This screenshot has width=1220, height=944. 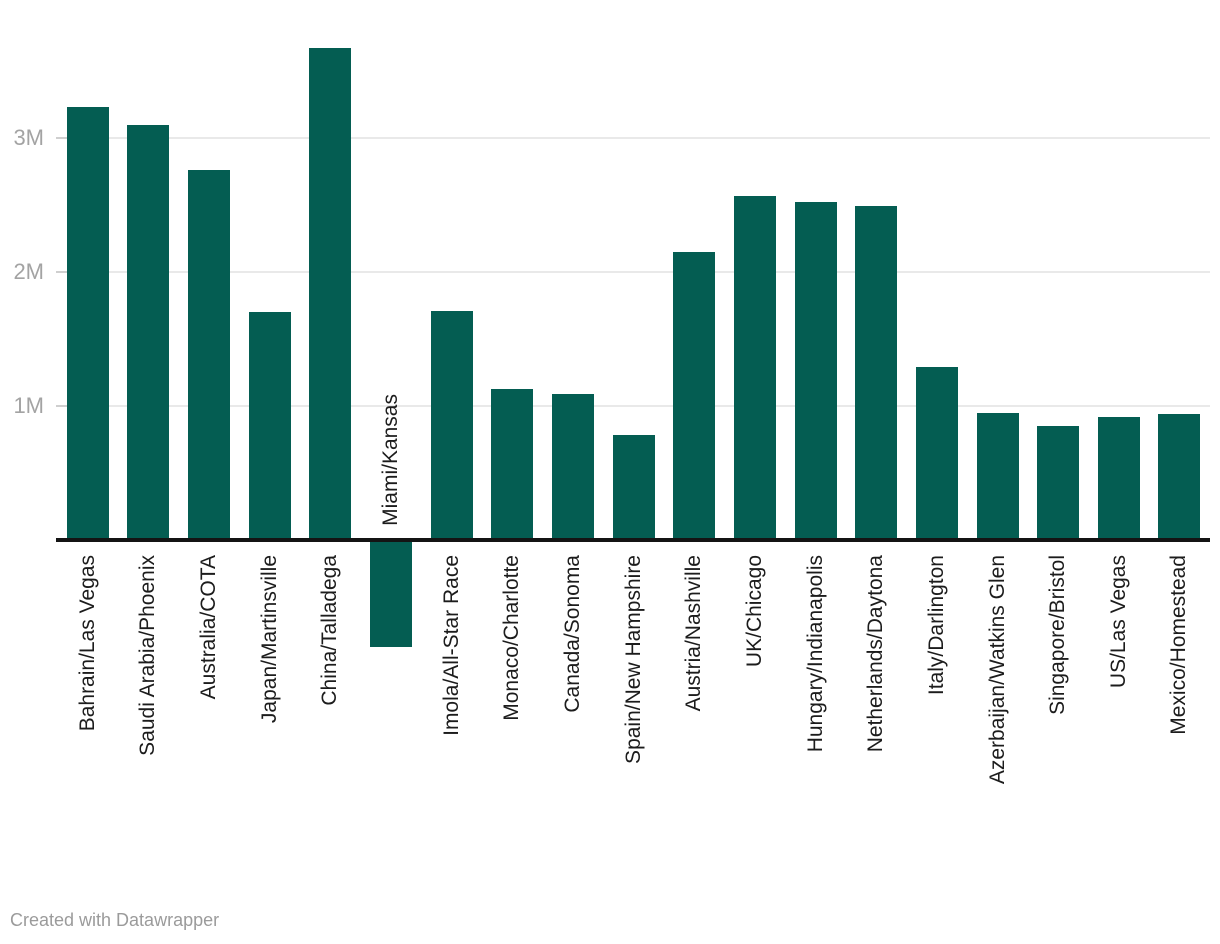 What do you see at coordinates (28, 271) in the screenshot?
I see `y-axis-tick-label: 2M` at bounding box center [28, 271].